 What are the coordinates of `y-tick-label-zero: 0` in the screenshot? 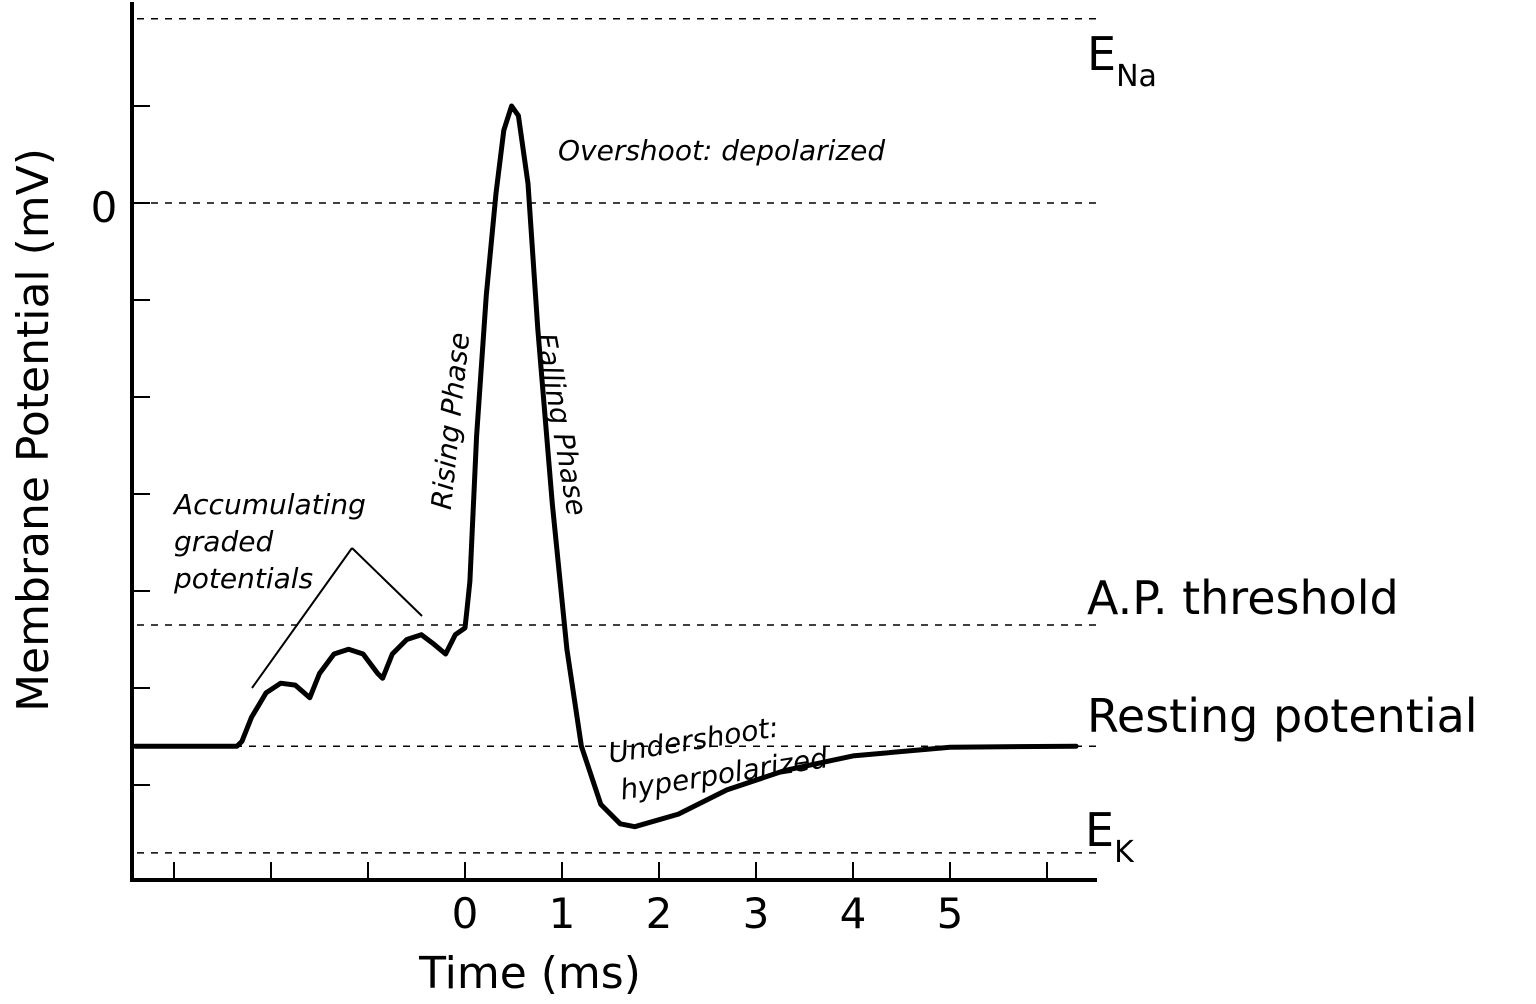 It's located at (104, 207).